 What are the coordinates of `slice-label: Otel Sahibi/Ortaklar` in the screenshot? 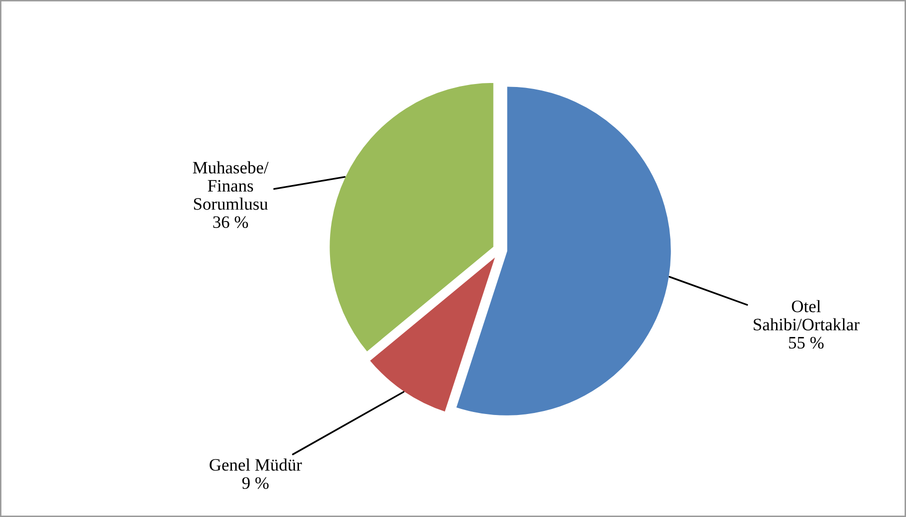 It's located at (807, 315).